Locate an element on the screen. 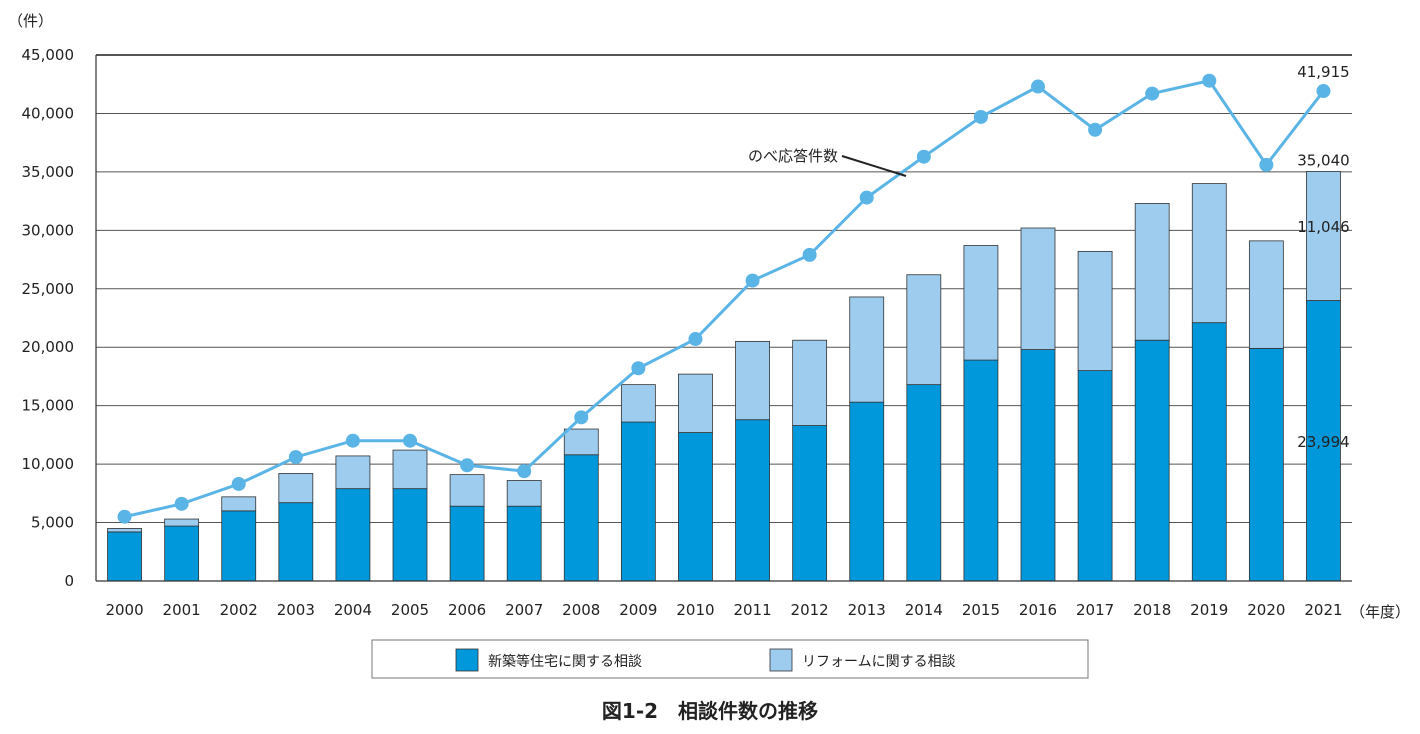 Image resolution: width=1420 pixels, height=734 pixels. x-tick-label: 2010 is located at coordinates (695, 610).